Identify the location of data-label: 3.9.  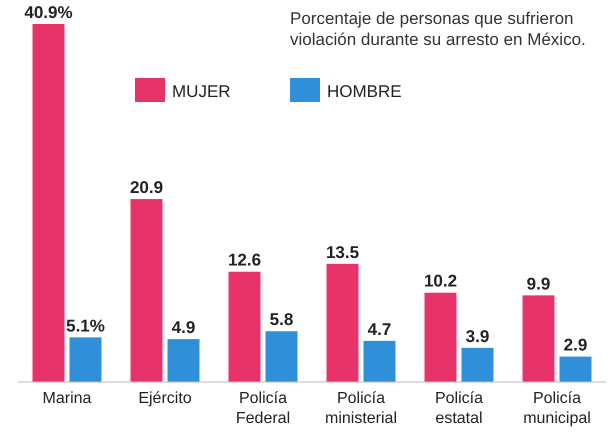
(478, 336).